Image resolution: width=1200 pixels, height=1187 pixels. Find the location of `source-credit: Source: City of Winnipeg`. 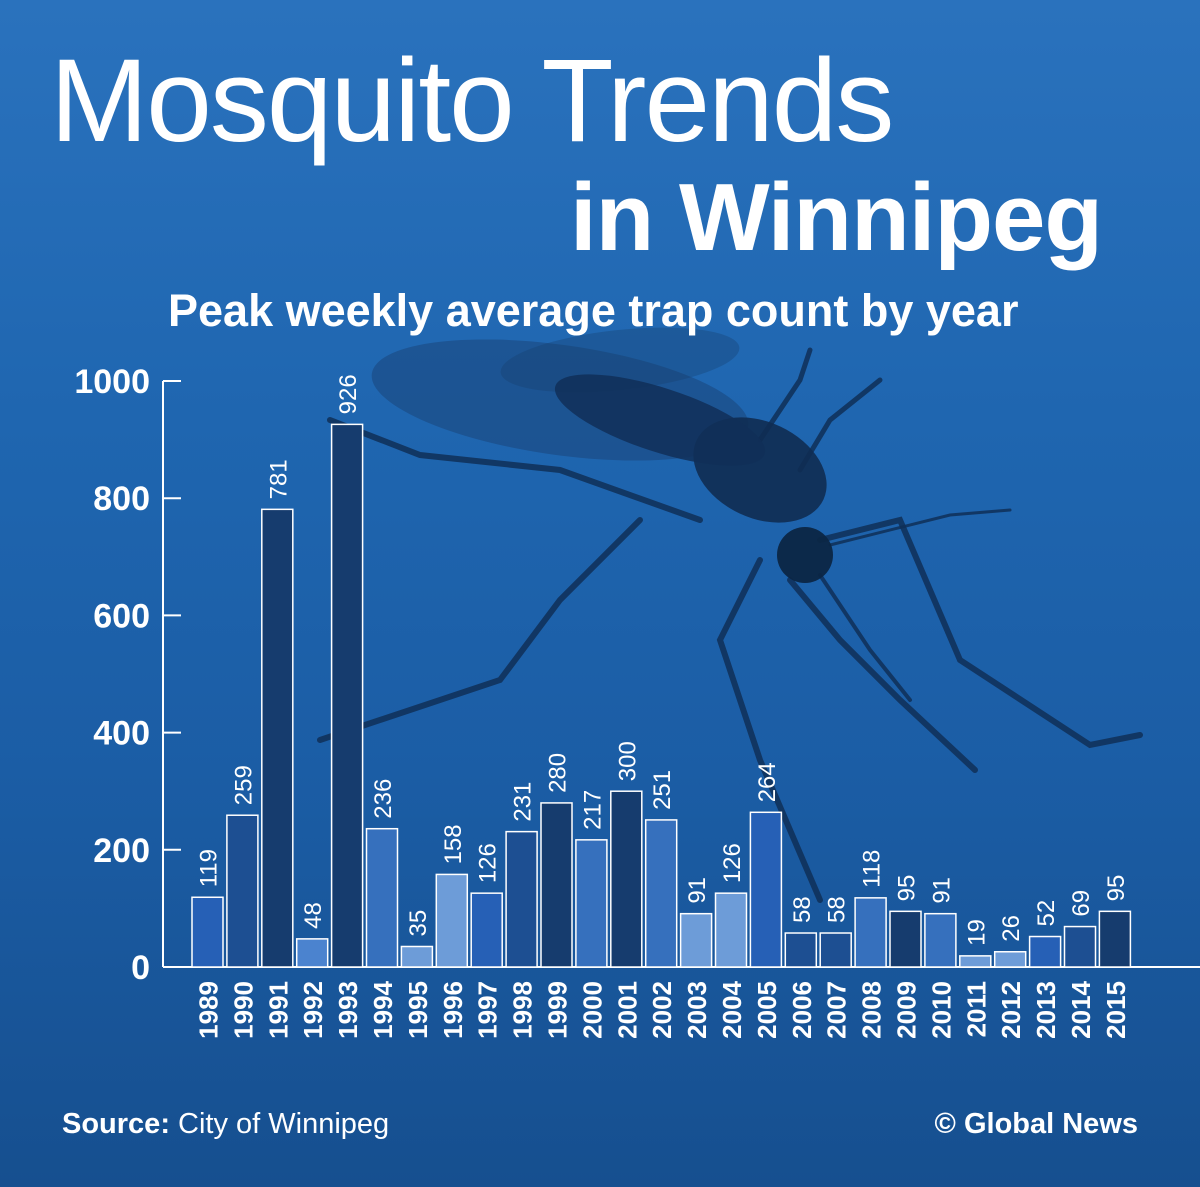

source-credit: Source: City of Winnipeg is located at coordinates (225, 1124).